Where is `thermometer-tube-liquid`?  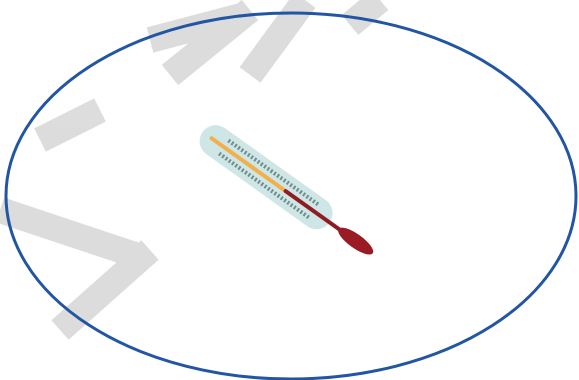 thermometer-tube-liquid is located at coordinates (317, 214).